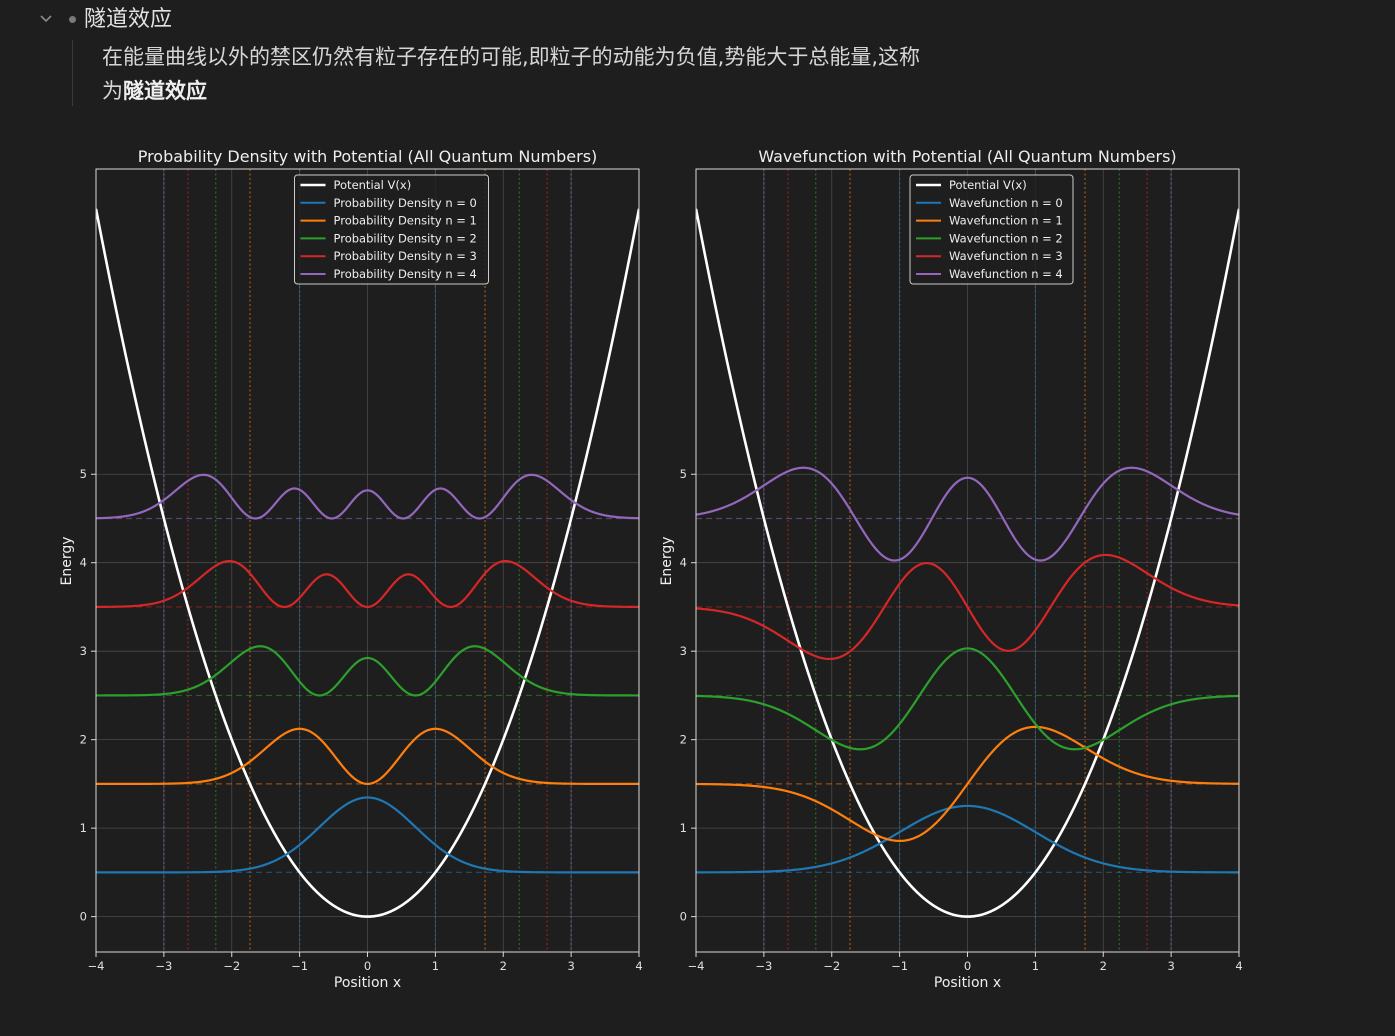  What do you see at coordinates (405, 238) in the screenshot?
I see `legend-label: Probability Density n = 2` at bounding box center [405, 238].